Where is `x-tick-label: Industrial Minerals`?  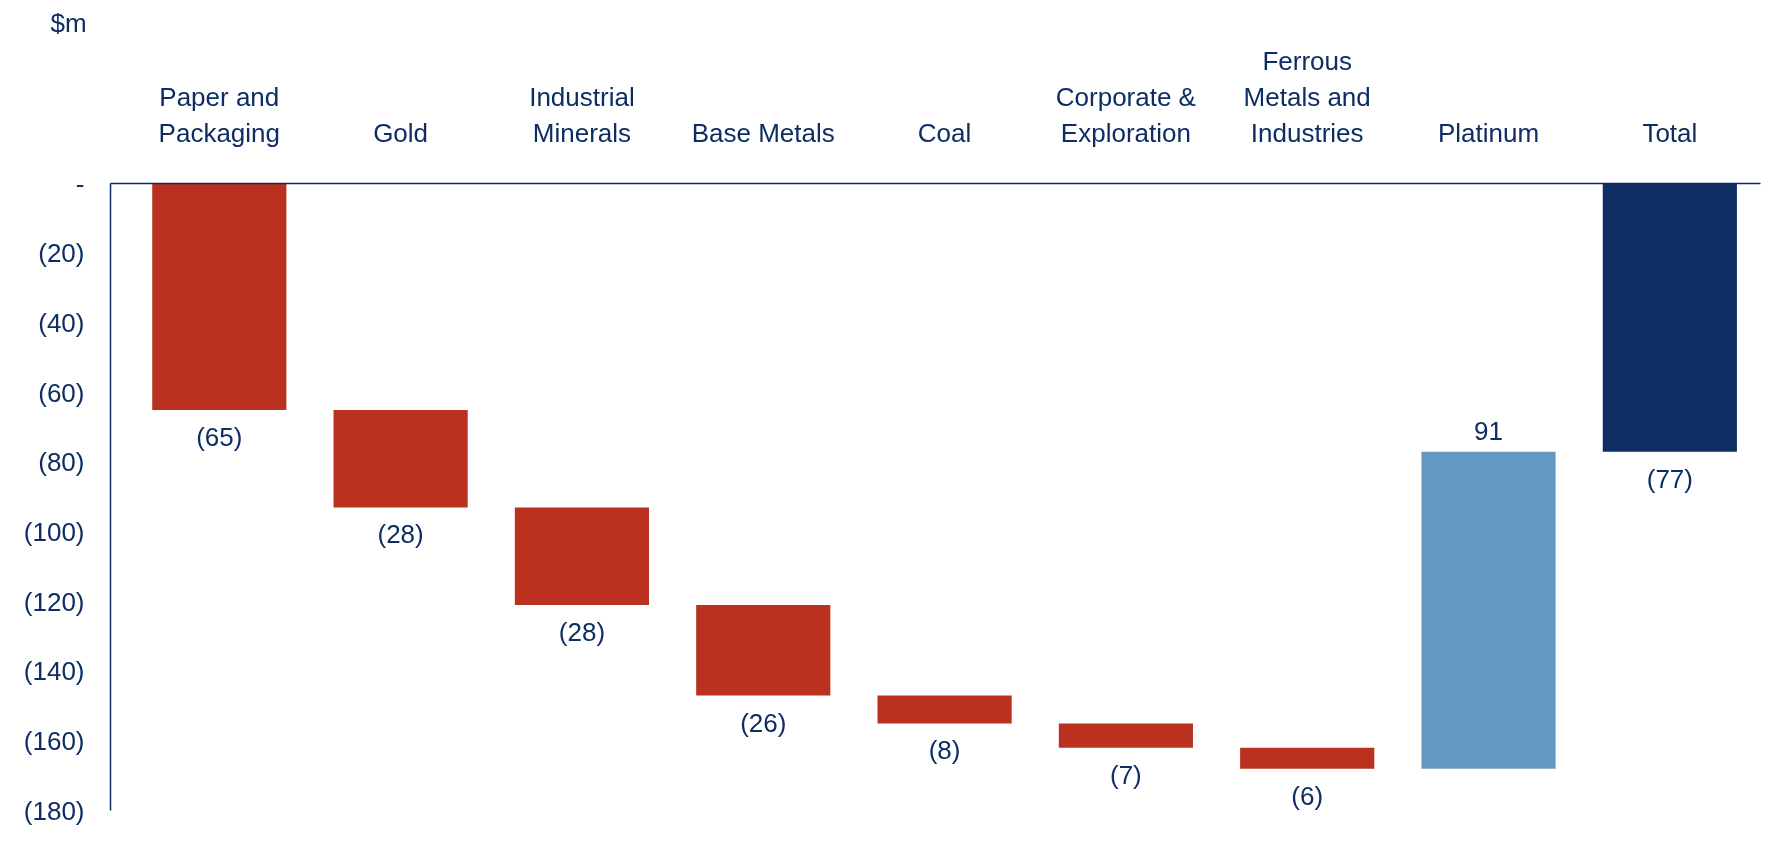
x-tick-label: Industrial Minerals is located at coordinates (582, 114).